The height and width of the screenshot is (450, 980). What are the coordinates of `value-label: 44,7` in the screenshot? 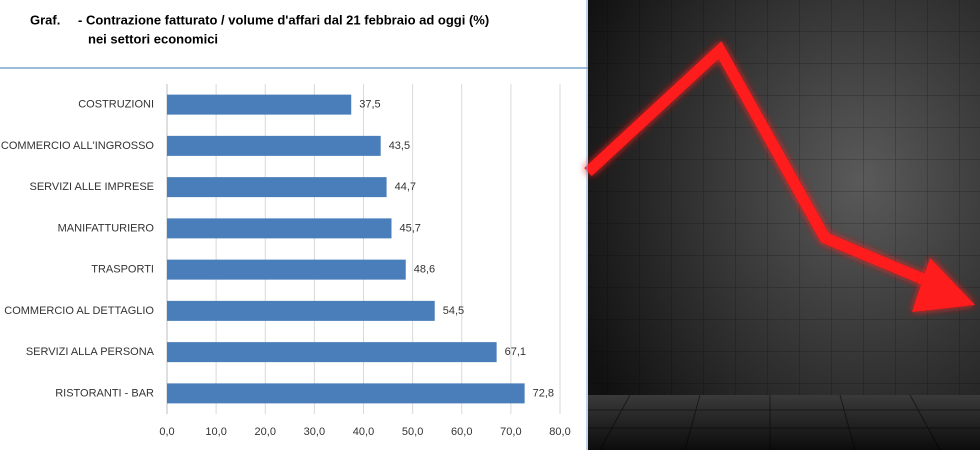 It's located at (405, 187).